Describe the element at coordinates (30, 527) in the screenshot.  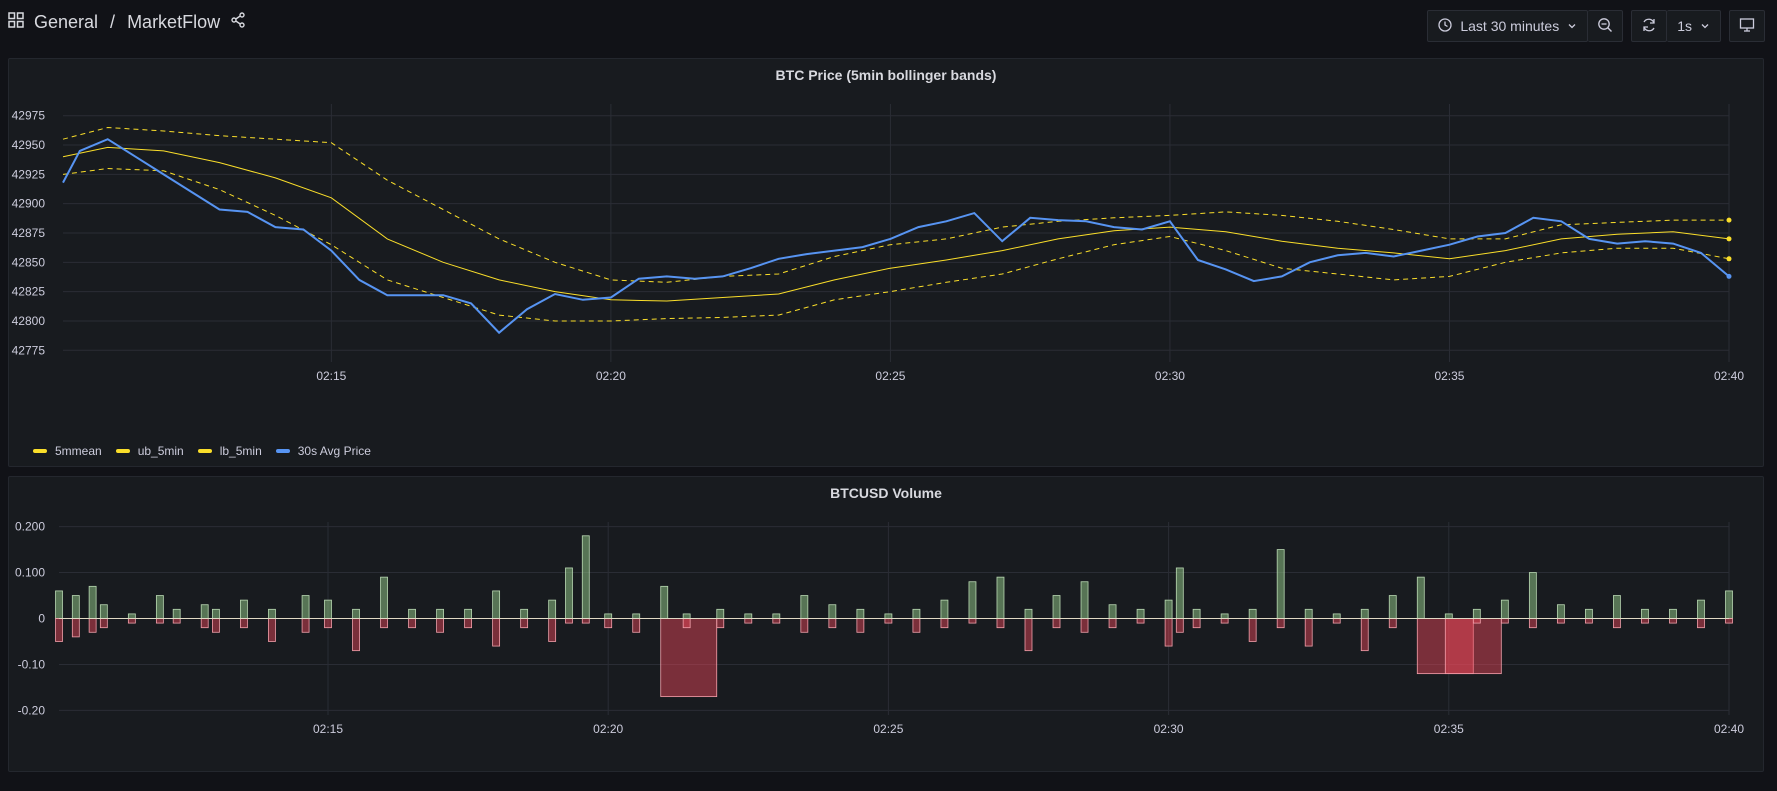
I see `y-tick-label: 0.200` at that location.